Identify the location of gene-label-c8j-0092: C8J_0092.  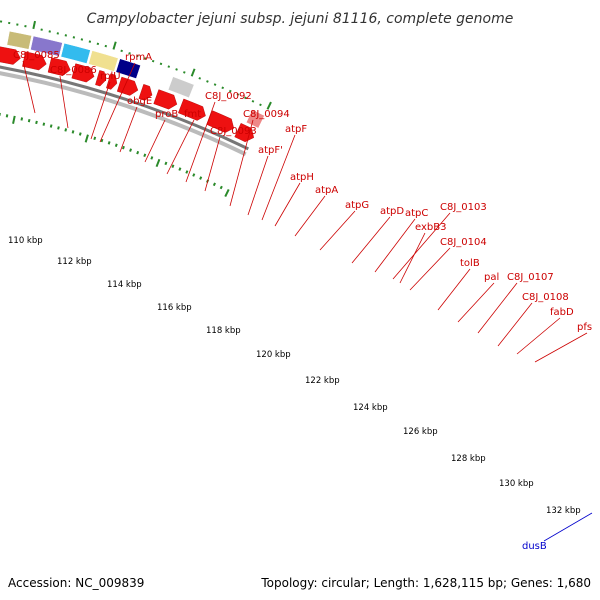
(228, 96).